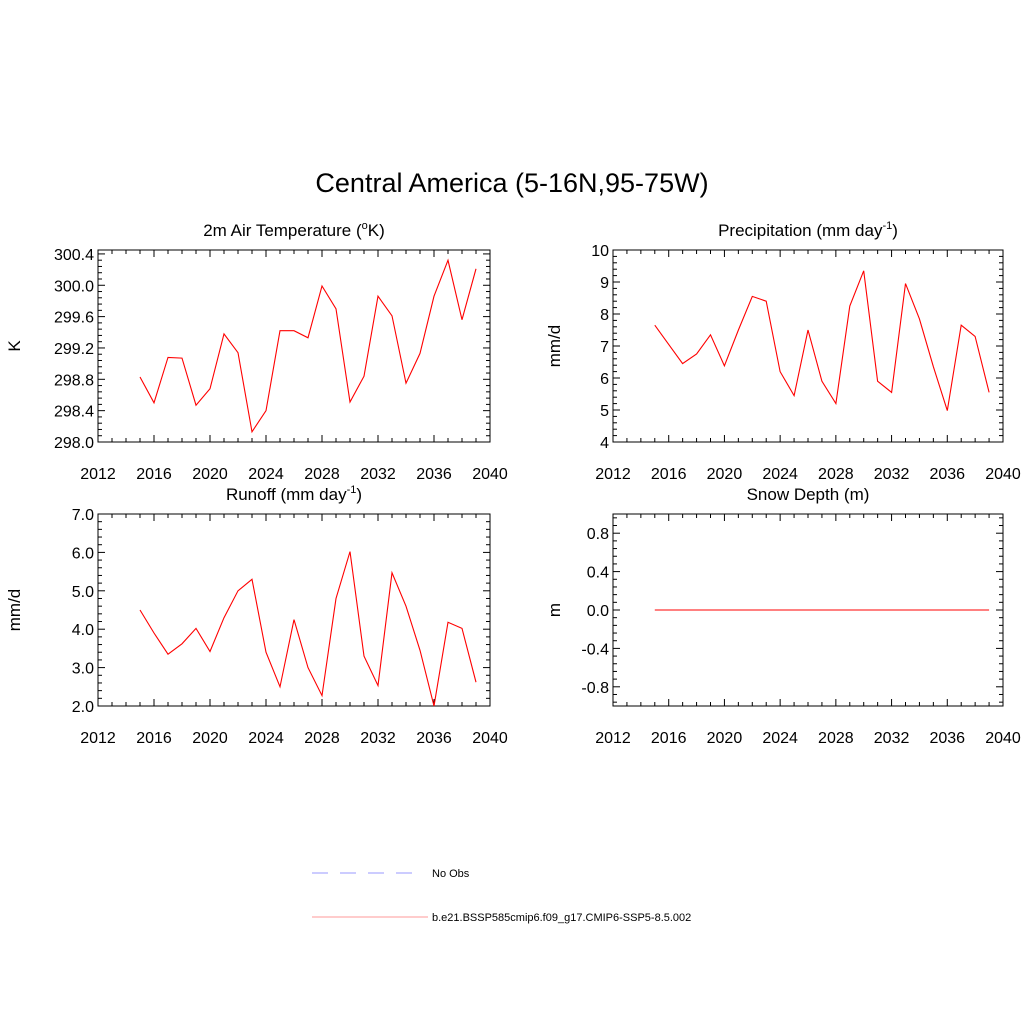  What do you see at coordinates (74, 443) in the screenshot?
I see `y-tick-label: 298.0` at bounding box center [74, 443].